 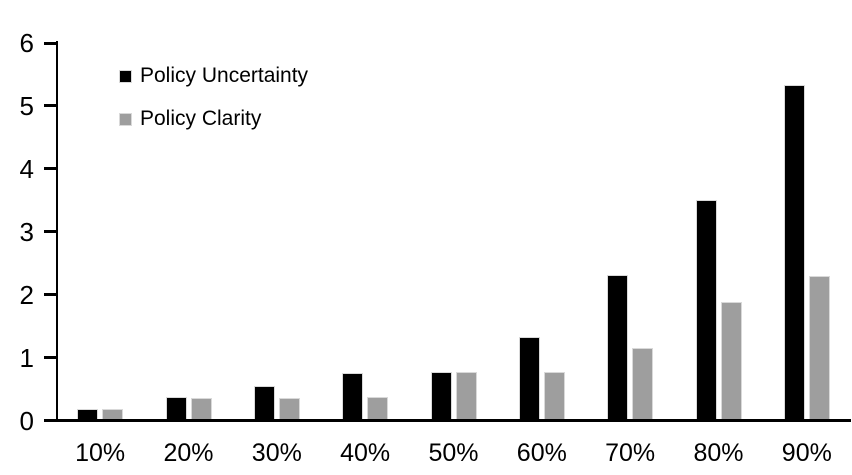 What do you see at coordinates (466, 396) in the screenshot?
I see `bar-policy-clarity-50%` at bounding box center [466, 396].